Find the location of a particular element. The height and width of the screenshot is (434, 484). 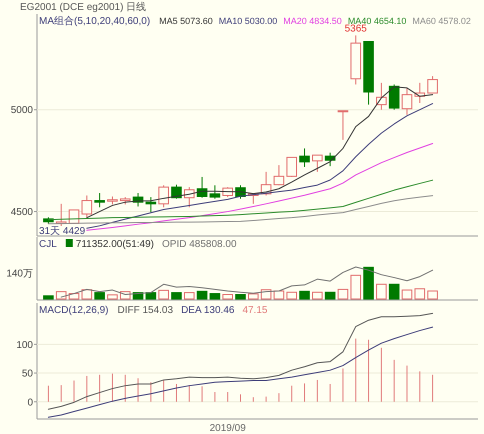

x-tick-label: 2019/09 is located at coordinates (228, 428).